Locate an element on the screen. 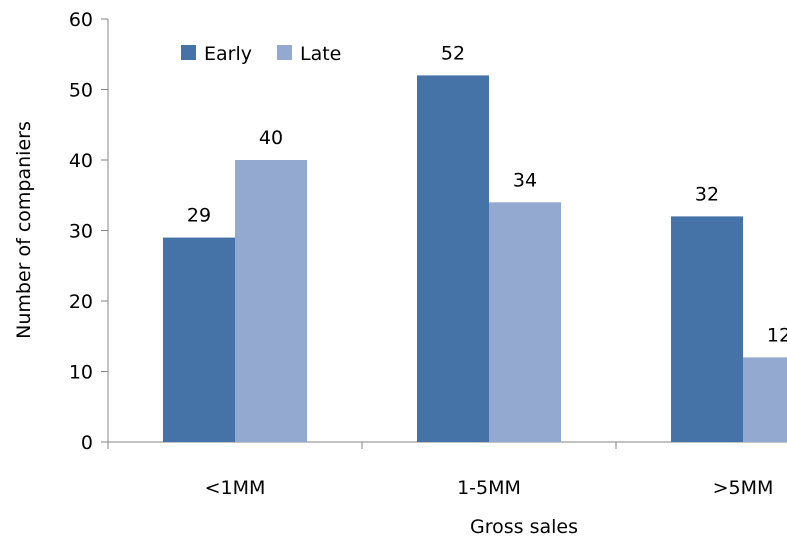  data-label: 34 is located at coordinates (525, 180).